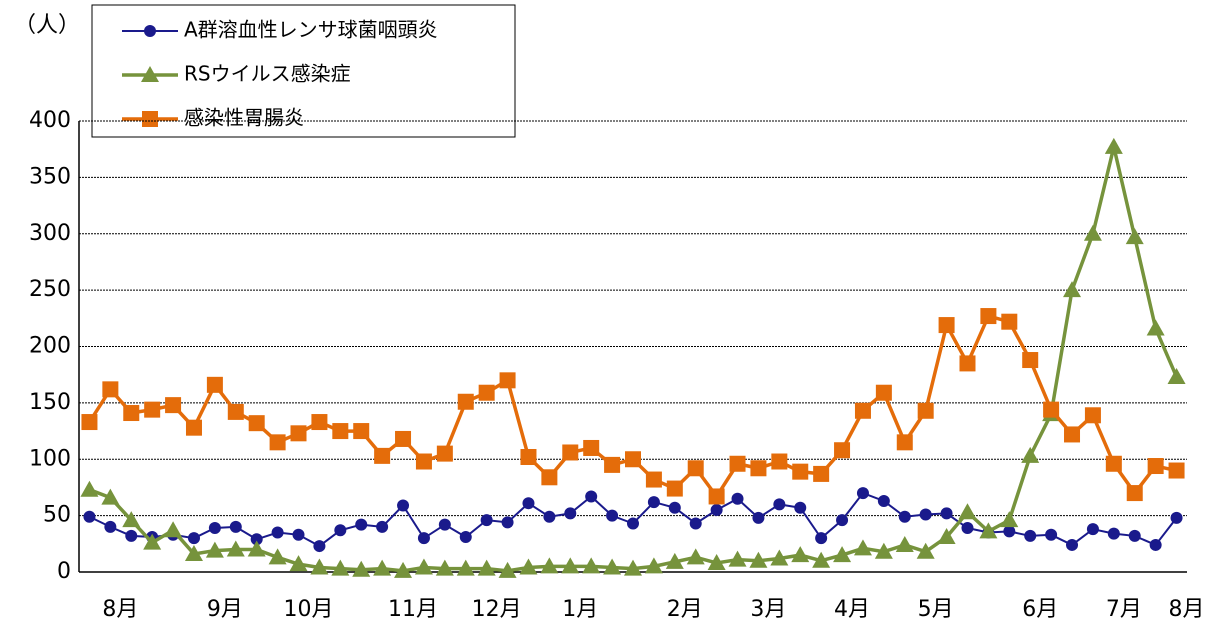 The width and height of the screenshot is (1227, 628). What do you see at coordinates (267, 74) in the screenshot?
I see `legend-label: RSウイルス感染症` at bounding box center [267, 74].